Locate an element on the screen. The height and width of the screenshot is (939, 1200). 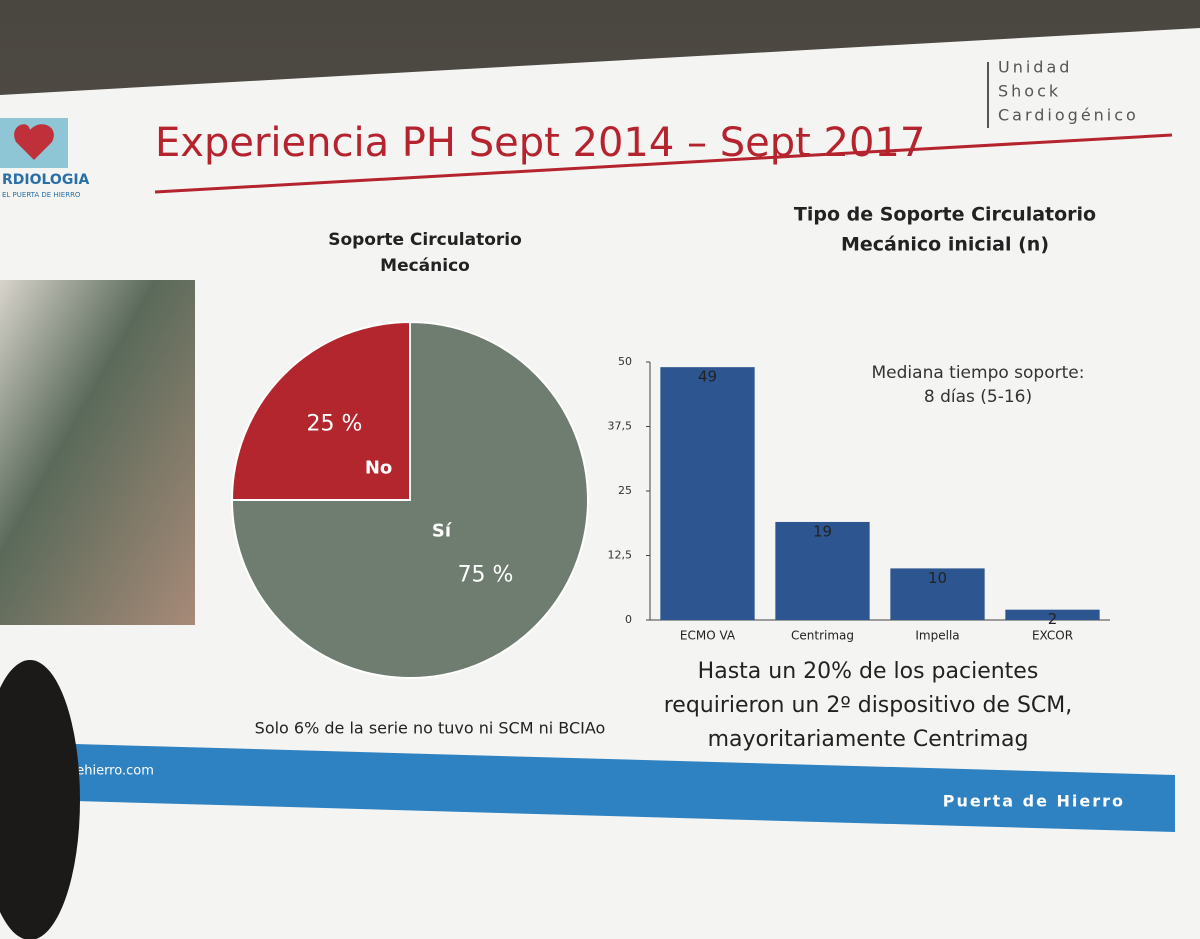
footer-url: adehierro.com is located at coordinates (107, 771).